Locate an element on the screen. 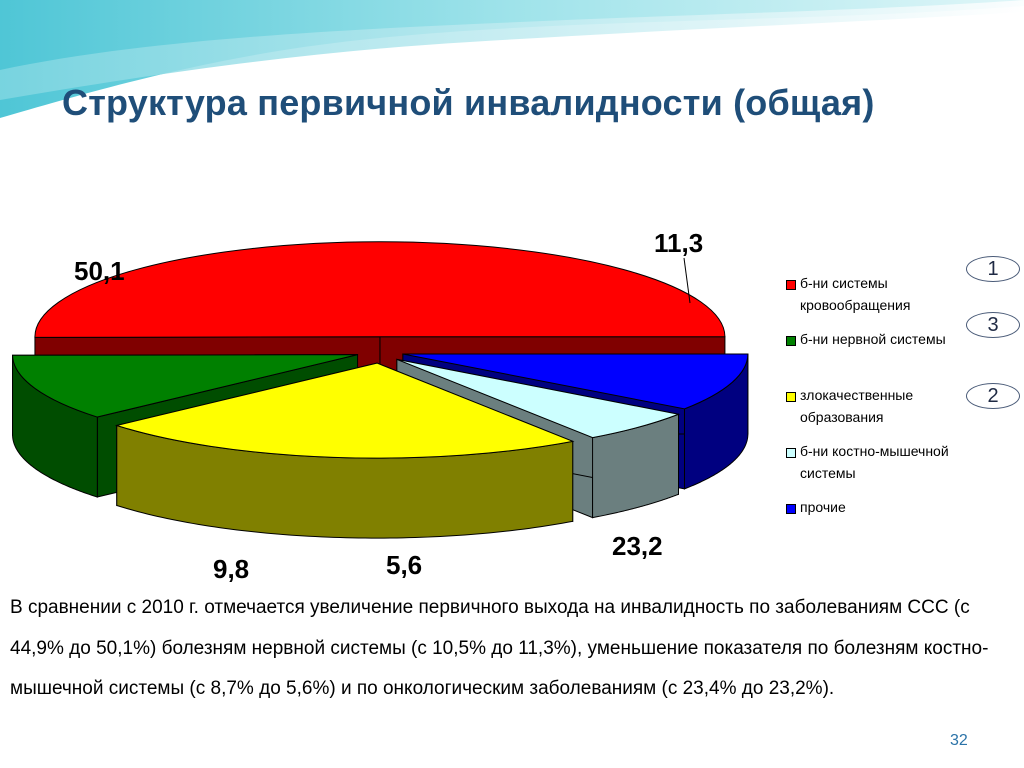  data-label-oncology: 23,2 is located at coordinates (637, 546).